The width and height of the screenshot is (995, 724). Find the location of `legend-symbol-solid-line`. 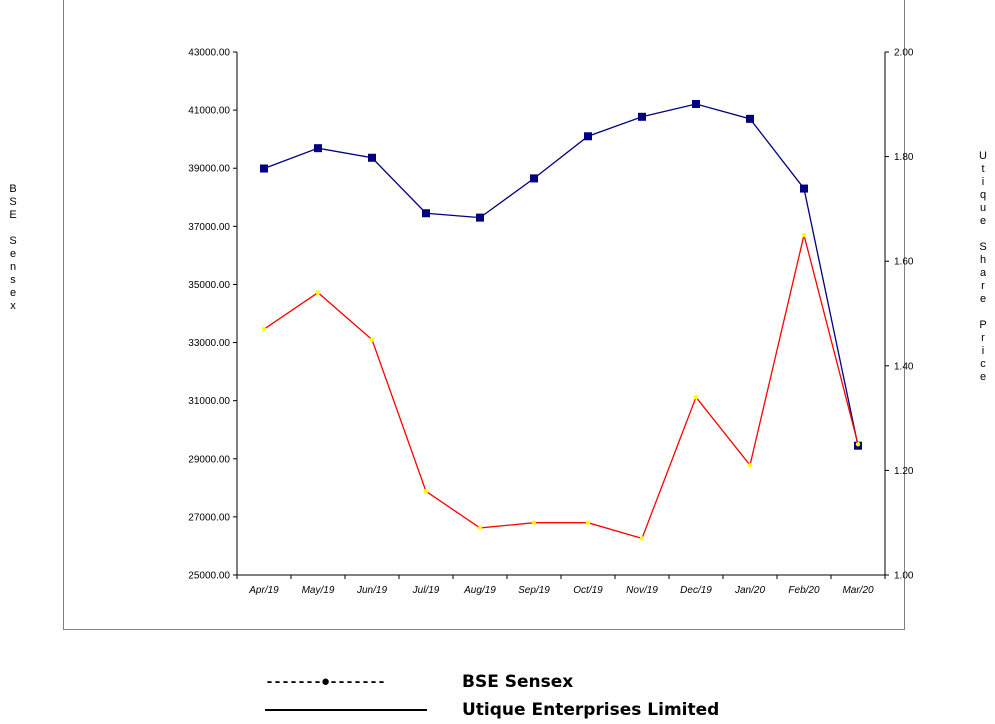

legend-symbol-solid-line is located at coordinates (347, 710).